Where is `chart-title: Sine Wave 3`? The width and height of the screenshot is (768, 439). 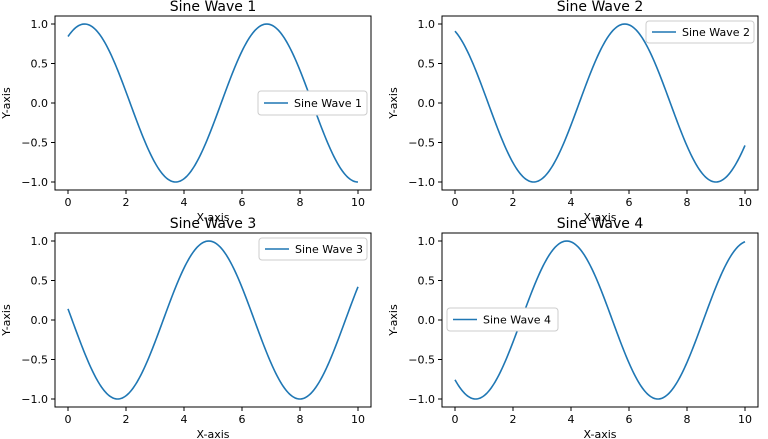 chart-title: Sine Wave 3 is located at coordinates (213, 224).